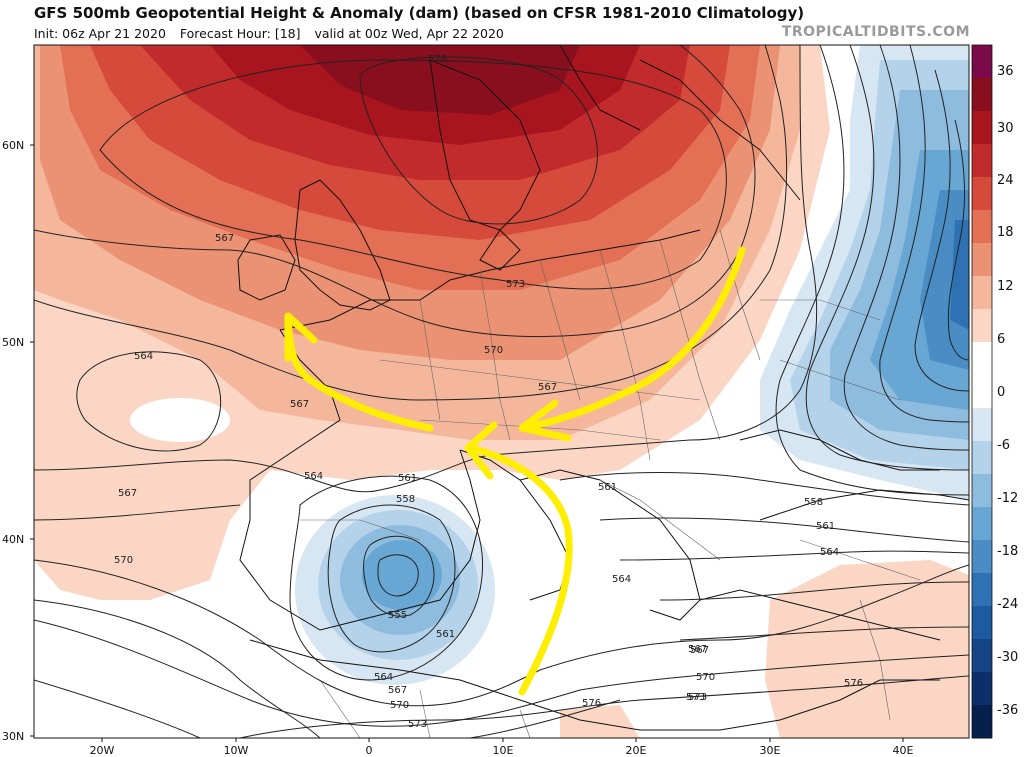 The width and height of the screenshot is (1024, 757). Describe the element at coordinates (1007, 604) in the screenshot. I see `colorbar-label: -24` at that location.